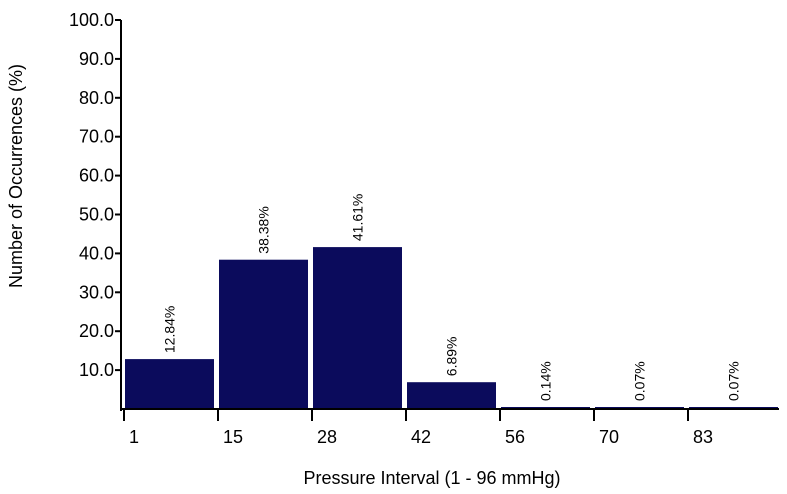 This screenshot has width=787, height=494. I want to click on y-tick-label: 90.0, so click(96, 59).